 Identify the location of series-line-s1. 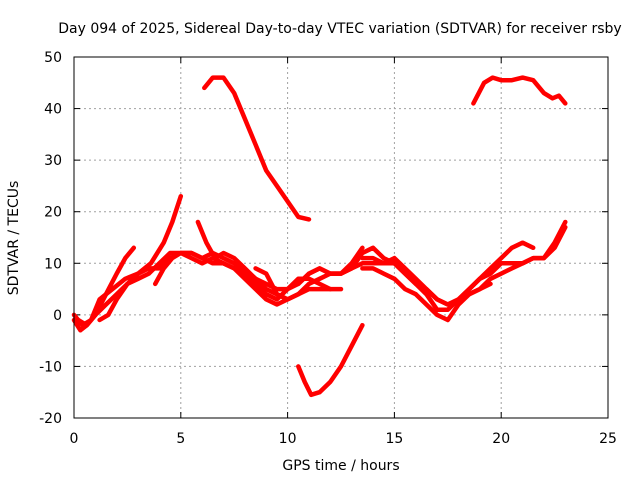
(104, 289).